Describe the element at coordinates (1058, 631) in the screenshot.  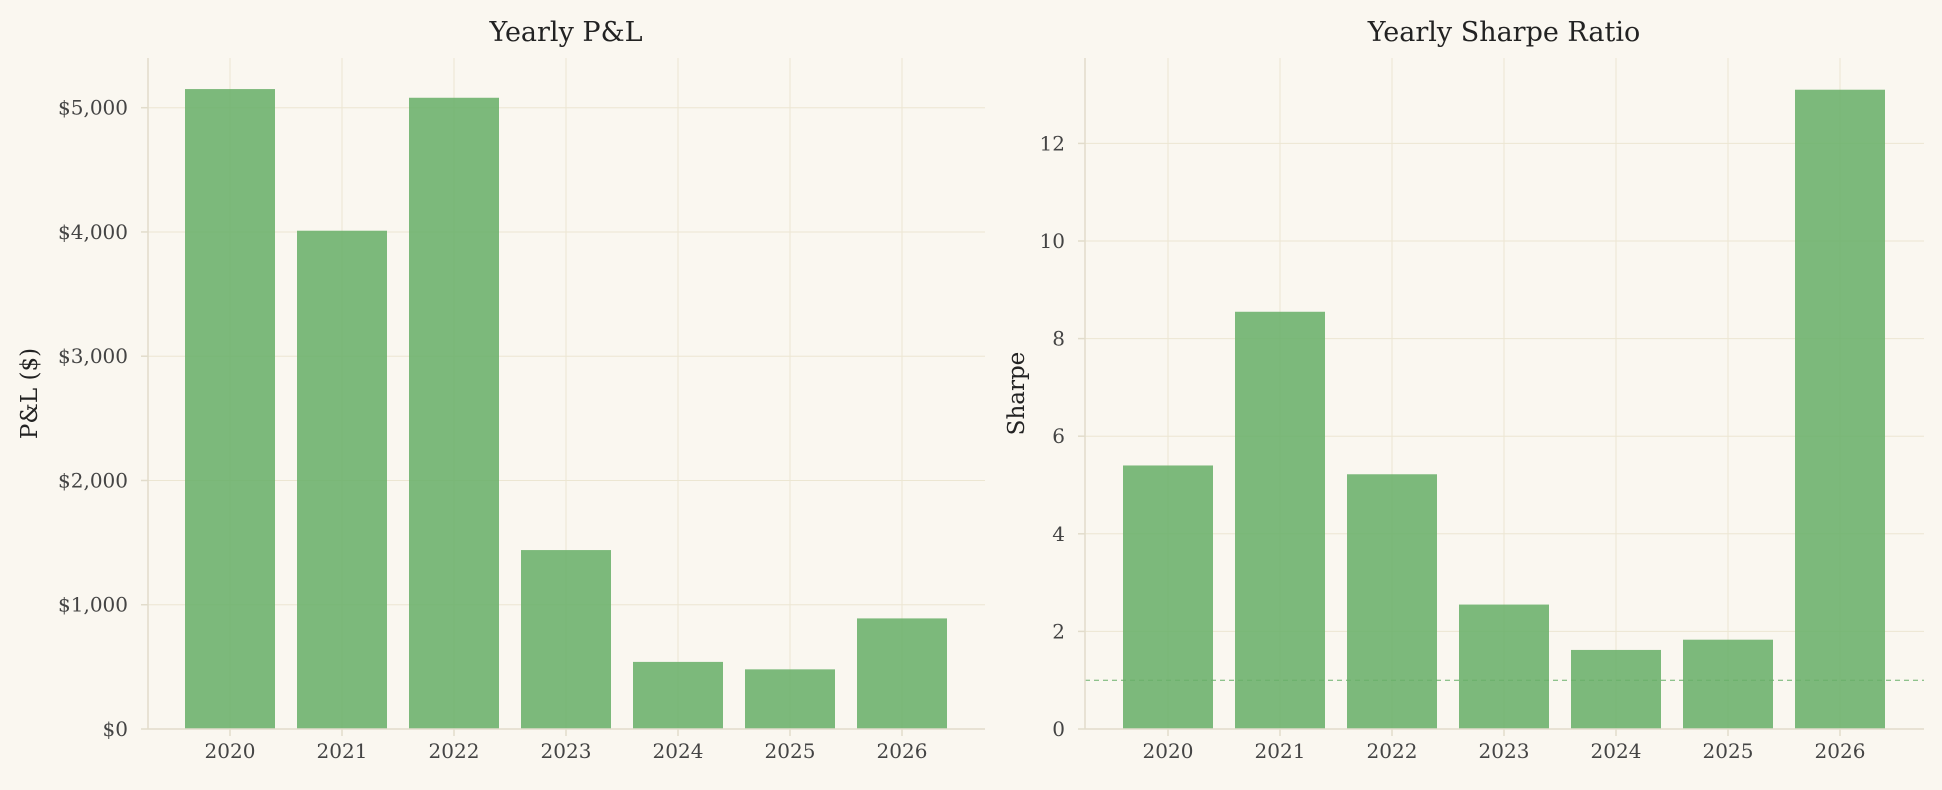
I see `y-tick-label: 2` at that location.